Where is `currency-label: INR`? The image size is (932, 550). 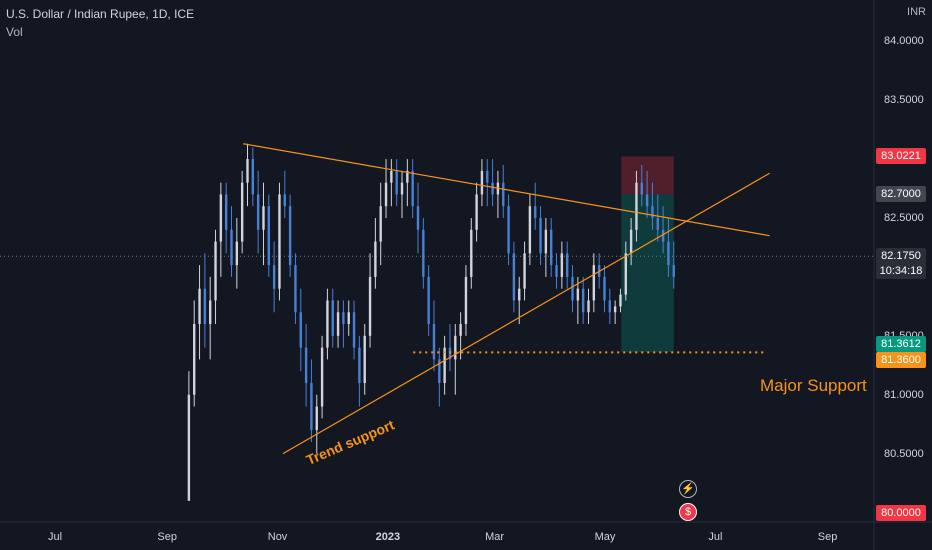 currency-label: INR is located at coordinates (916, 12).